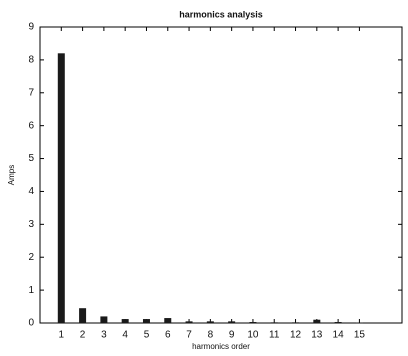 The height and width of the screenshot is (356, 408). I want to click on x-tick-label: 5, so click(147, 335).